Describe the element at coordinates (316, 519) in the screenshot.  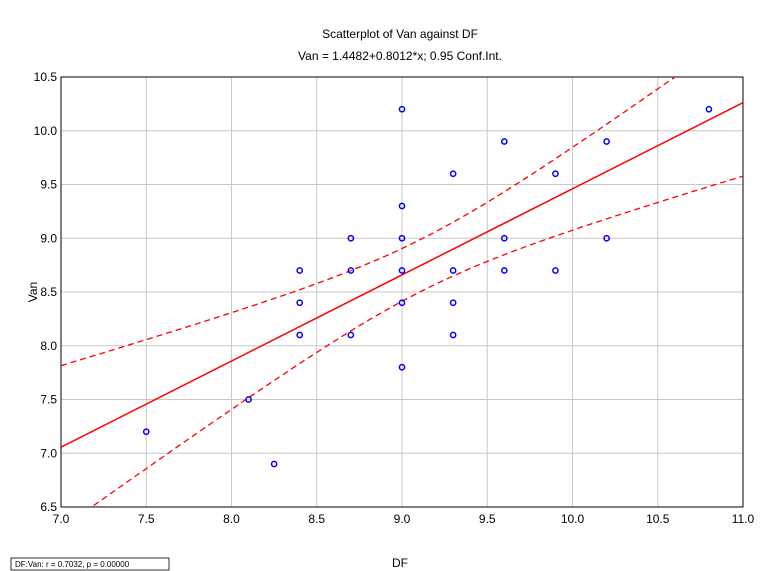
I see `x-tick-label: 8.5` at that location.